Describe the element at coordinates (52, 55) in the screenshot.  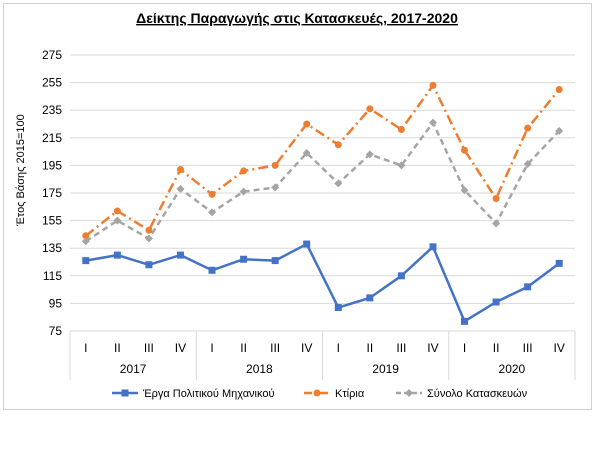
I see `y-tick-label: 275` at that location.